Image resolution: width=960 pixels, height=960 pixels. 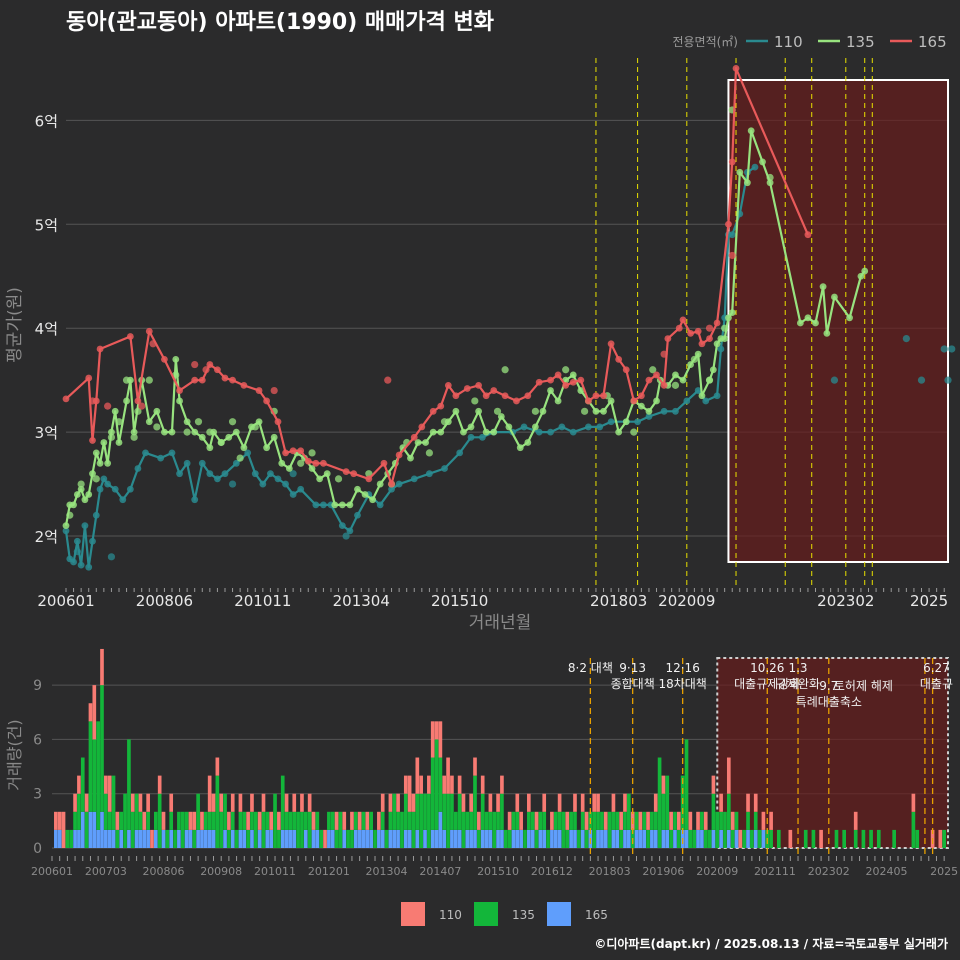 What do you see at coordinates (280, 22) in the screenshot?
I see `chart-title: 동아(관교동아) 아파트(1990) 매매가격 변화` at bounding box center [280, 22].